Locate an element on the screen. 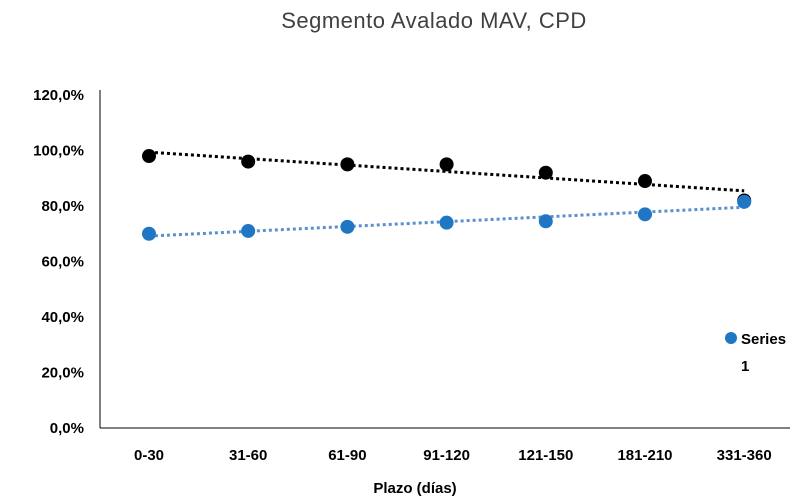  x-tick-label: 121-150 is located at coordinates (545, 455).